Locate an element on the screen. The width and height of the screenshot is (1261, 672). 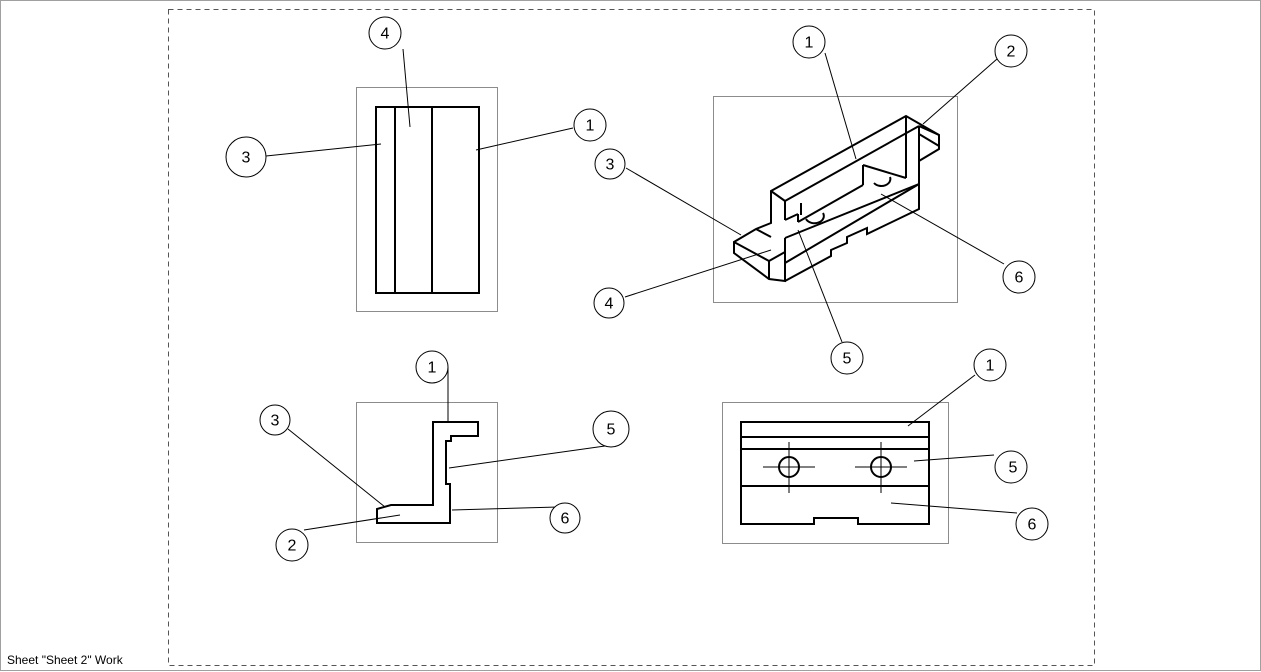
top-view-frame is located at coordinates (427, 199).